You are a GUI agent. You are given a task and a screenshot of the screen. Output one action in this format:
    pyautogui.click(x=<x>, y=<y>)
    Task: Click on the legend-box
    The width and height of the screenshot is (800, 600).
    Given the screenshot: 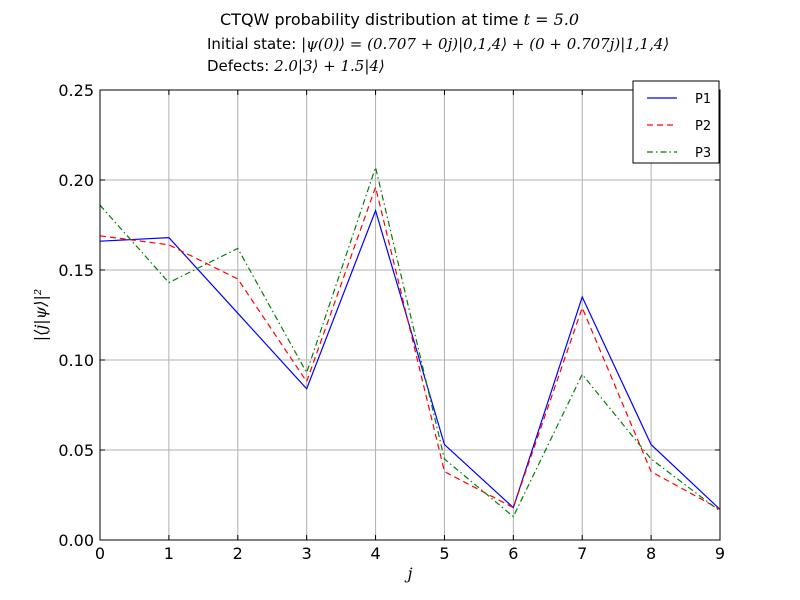 What is the action you would take?
    pyautogui.click(x=676, y=122)
    